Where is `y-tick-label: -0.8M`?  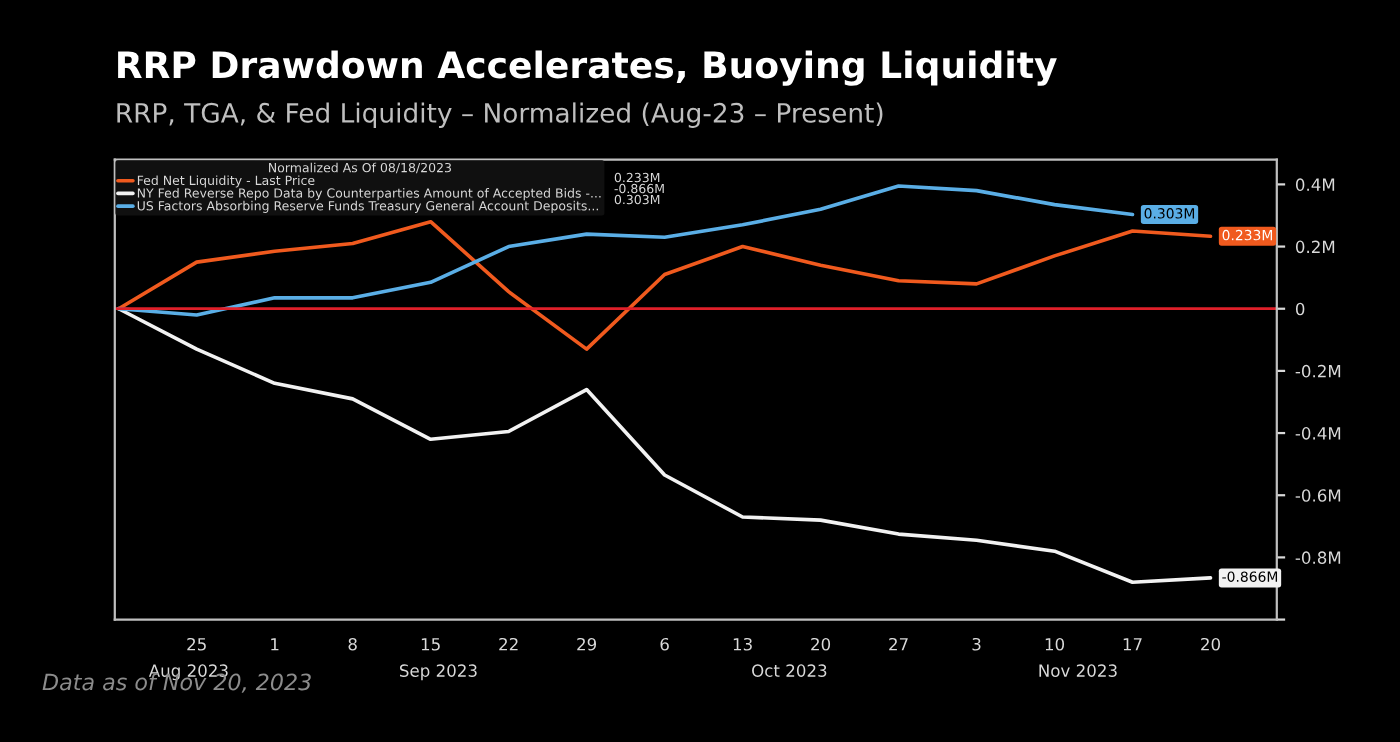 y-tick-label: -0.8M is located at coordinates (1318, 557).